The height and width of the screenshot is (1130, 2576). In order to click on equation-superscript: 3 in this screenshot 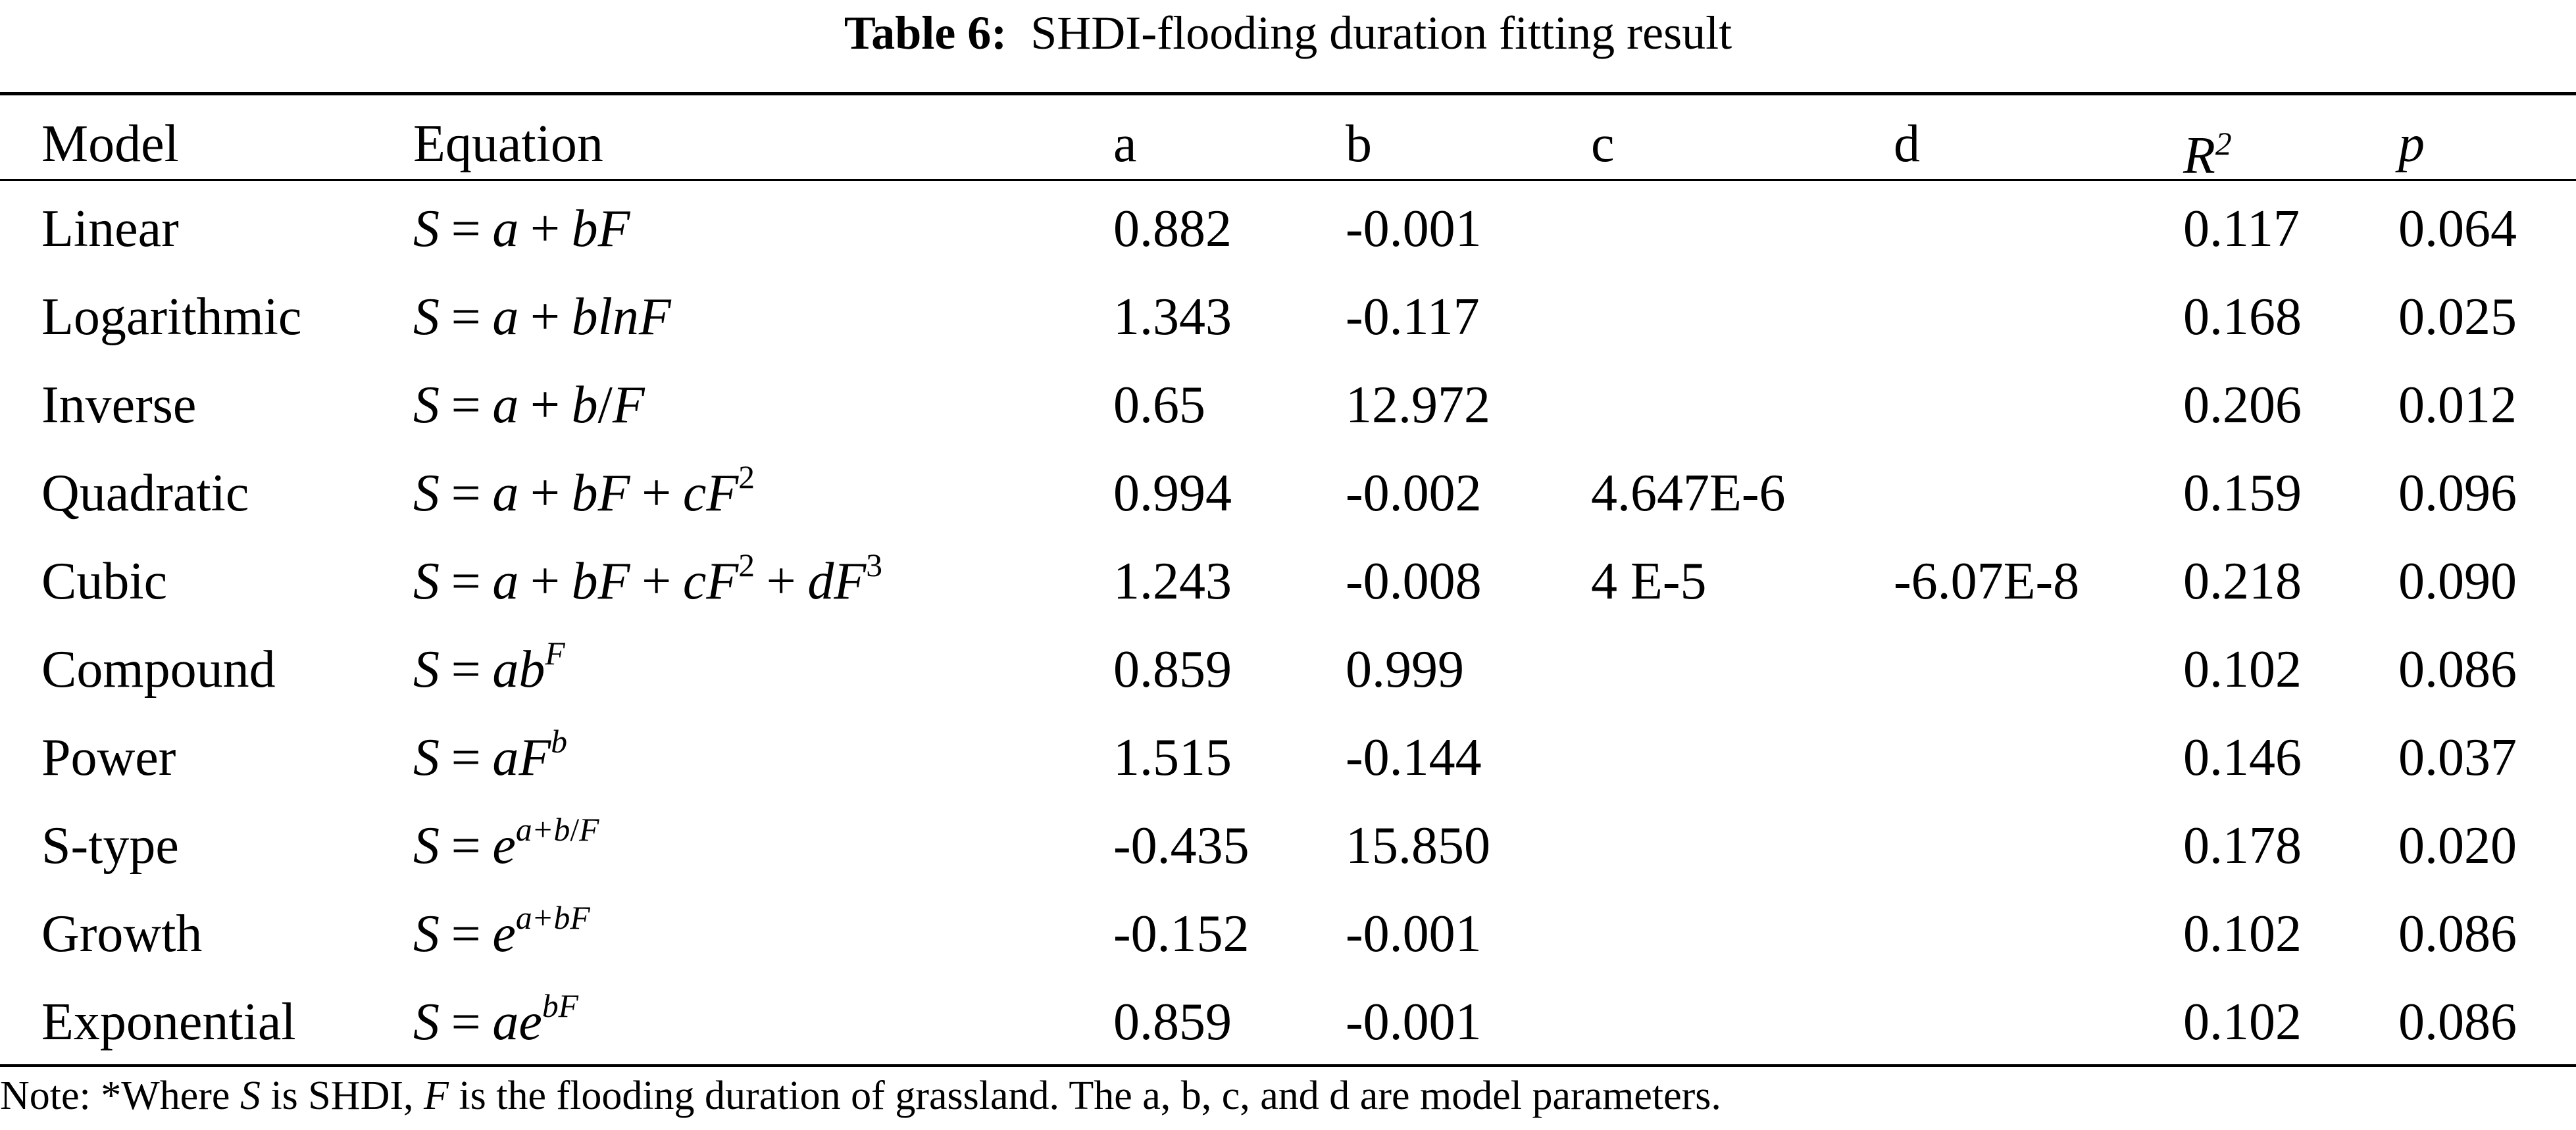, I will do `click(874, 565)`.